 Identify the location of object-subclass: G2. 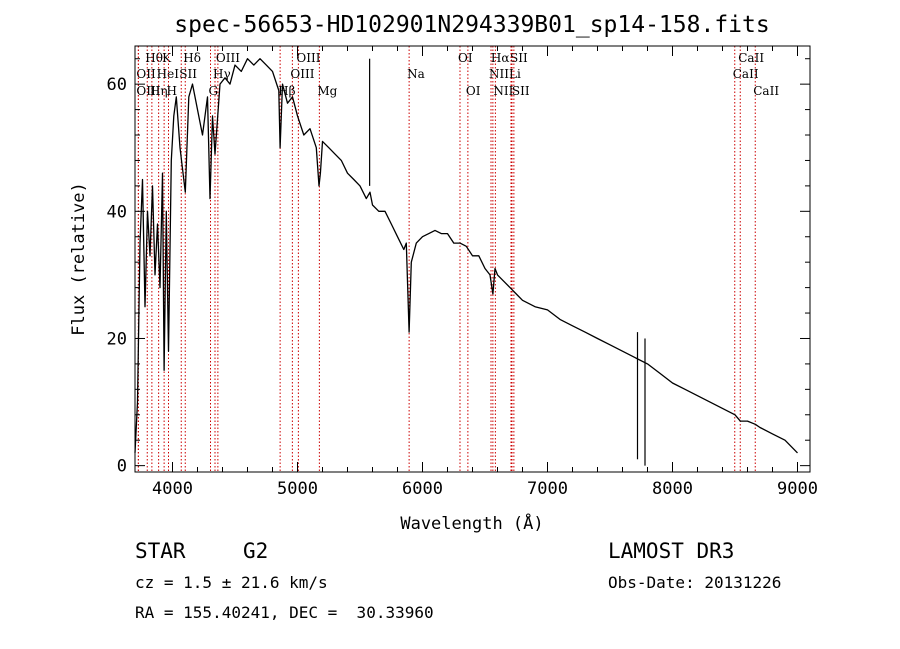
(256, 551).